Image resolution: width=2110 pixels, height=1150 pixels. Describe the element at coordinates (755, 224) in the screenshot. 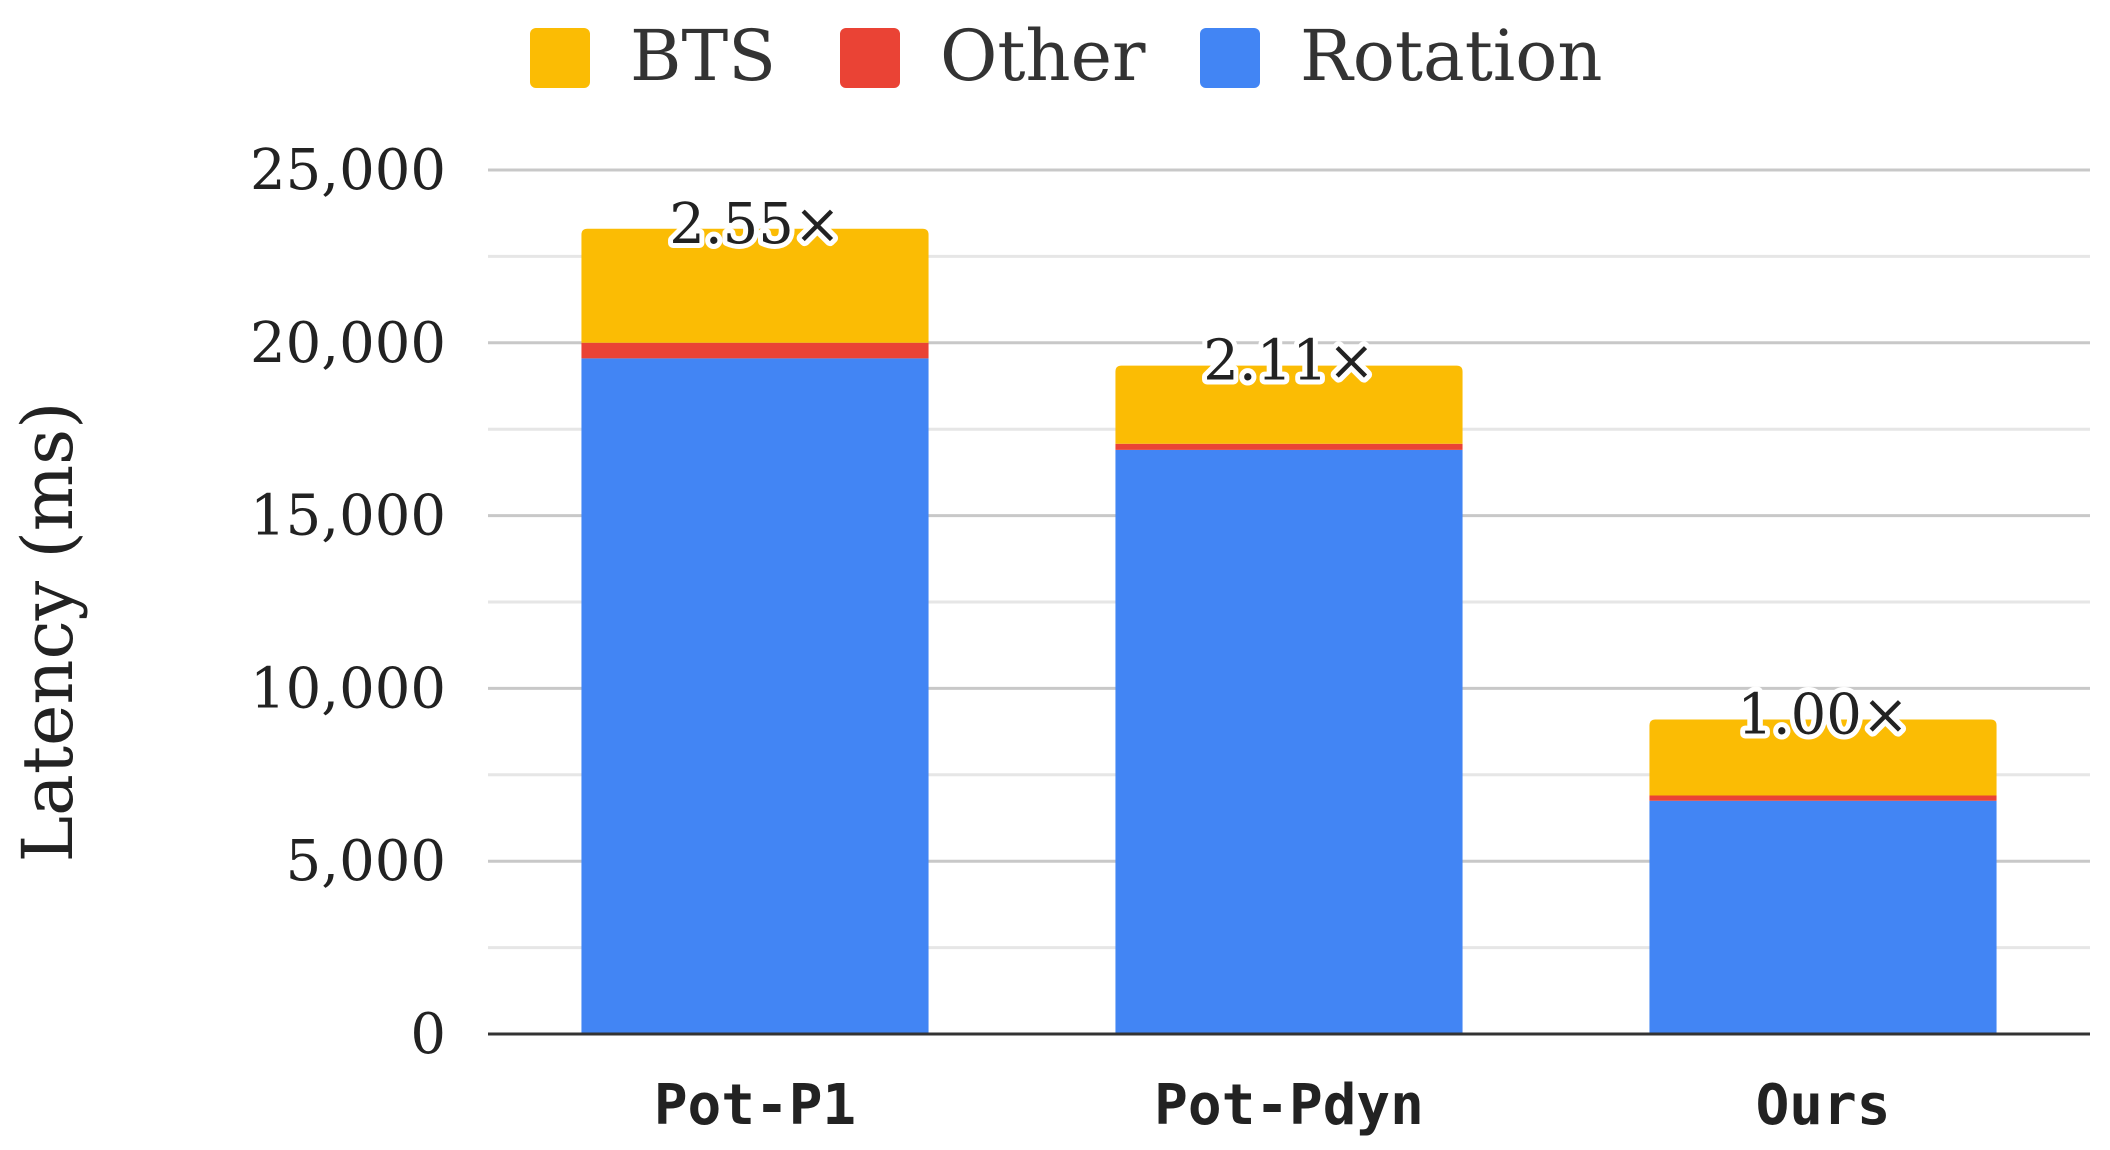

I see `bar-total-label: 2.55×` at that location.